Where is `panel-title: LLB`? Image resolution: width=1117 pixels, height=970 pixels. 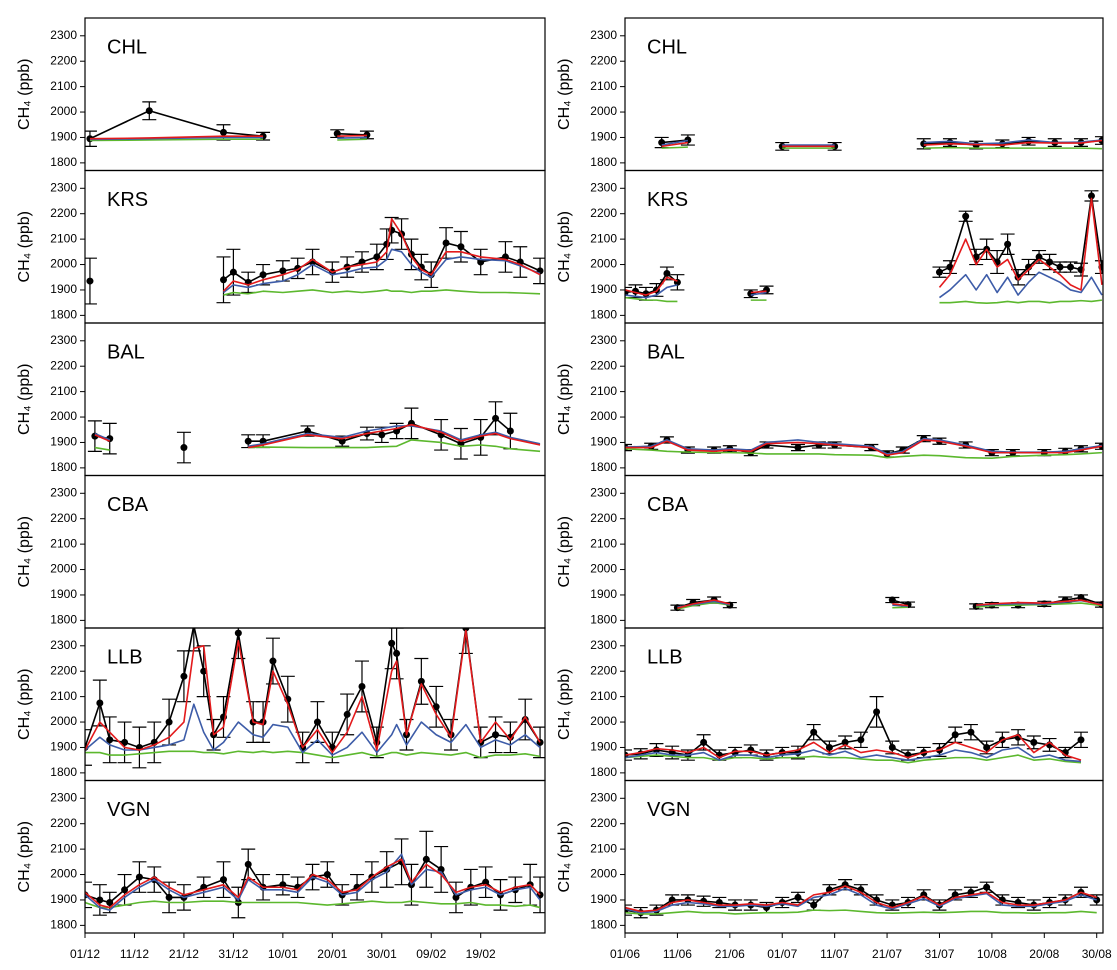 panel-title: LLB is located at coordinates (125, 657).